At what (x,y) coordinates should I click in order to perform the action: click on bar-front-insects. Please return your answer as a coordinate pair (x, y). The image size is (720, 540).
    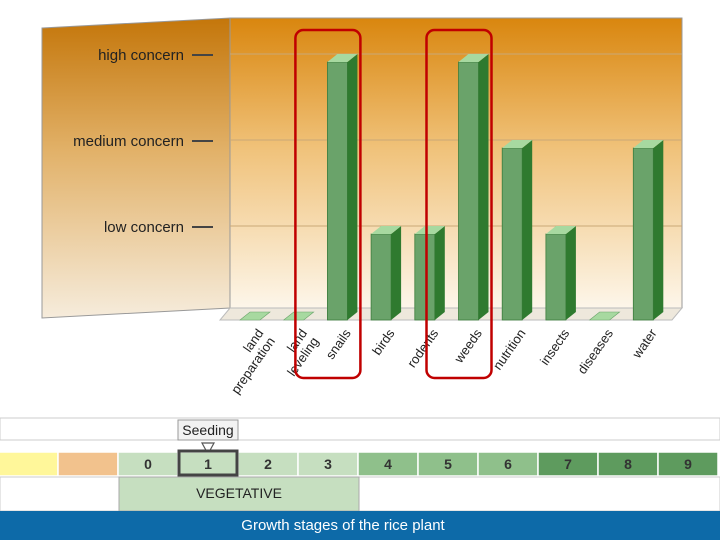
    Looking at the image, I should click on (556, 277).